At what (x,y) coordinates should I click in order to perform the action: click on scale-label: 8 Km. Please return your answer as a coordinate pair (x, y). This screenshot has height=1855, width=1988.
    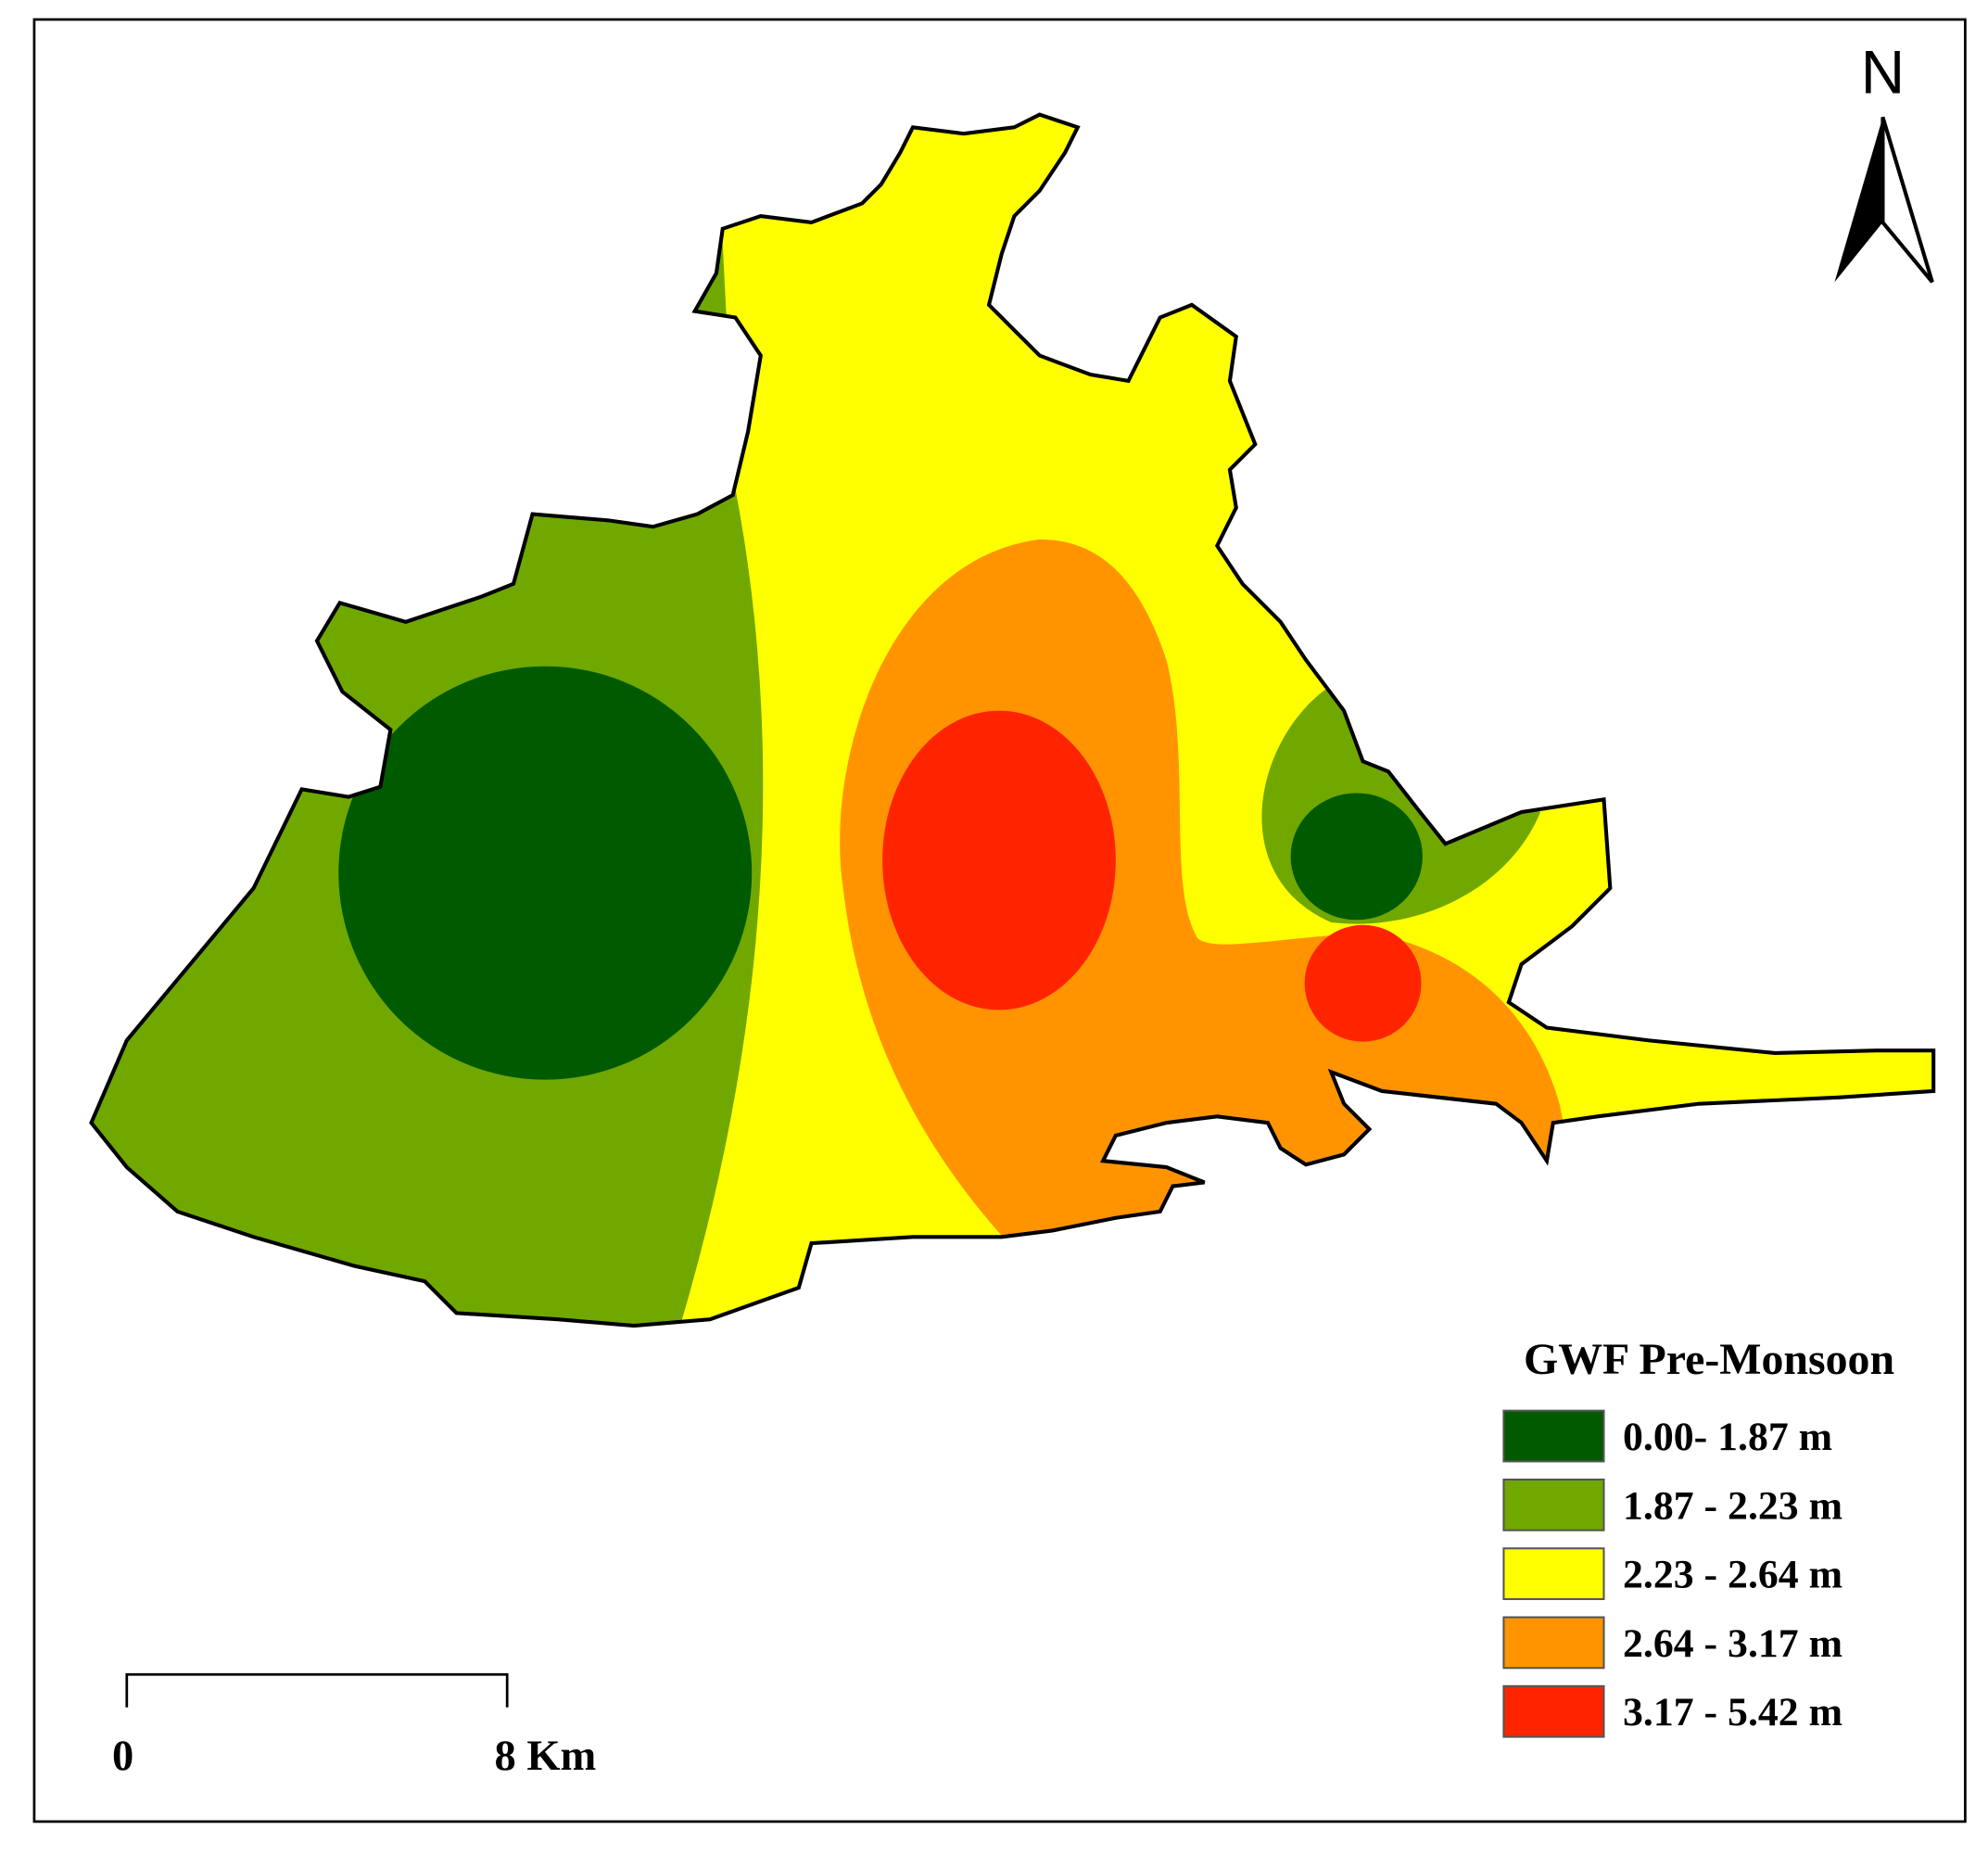
    Looking at the image, I should click on (546, 1756).